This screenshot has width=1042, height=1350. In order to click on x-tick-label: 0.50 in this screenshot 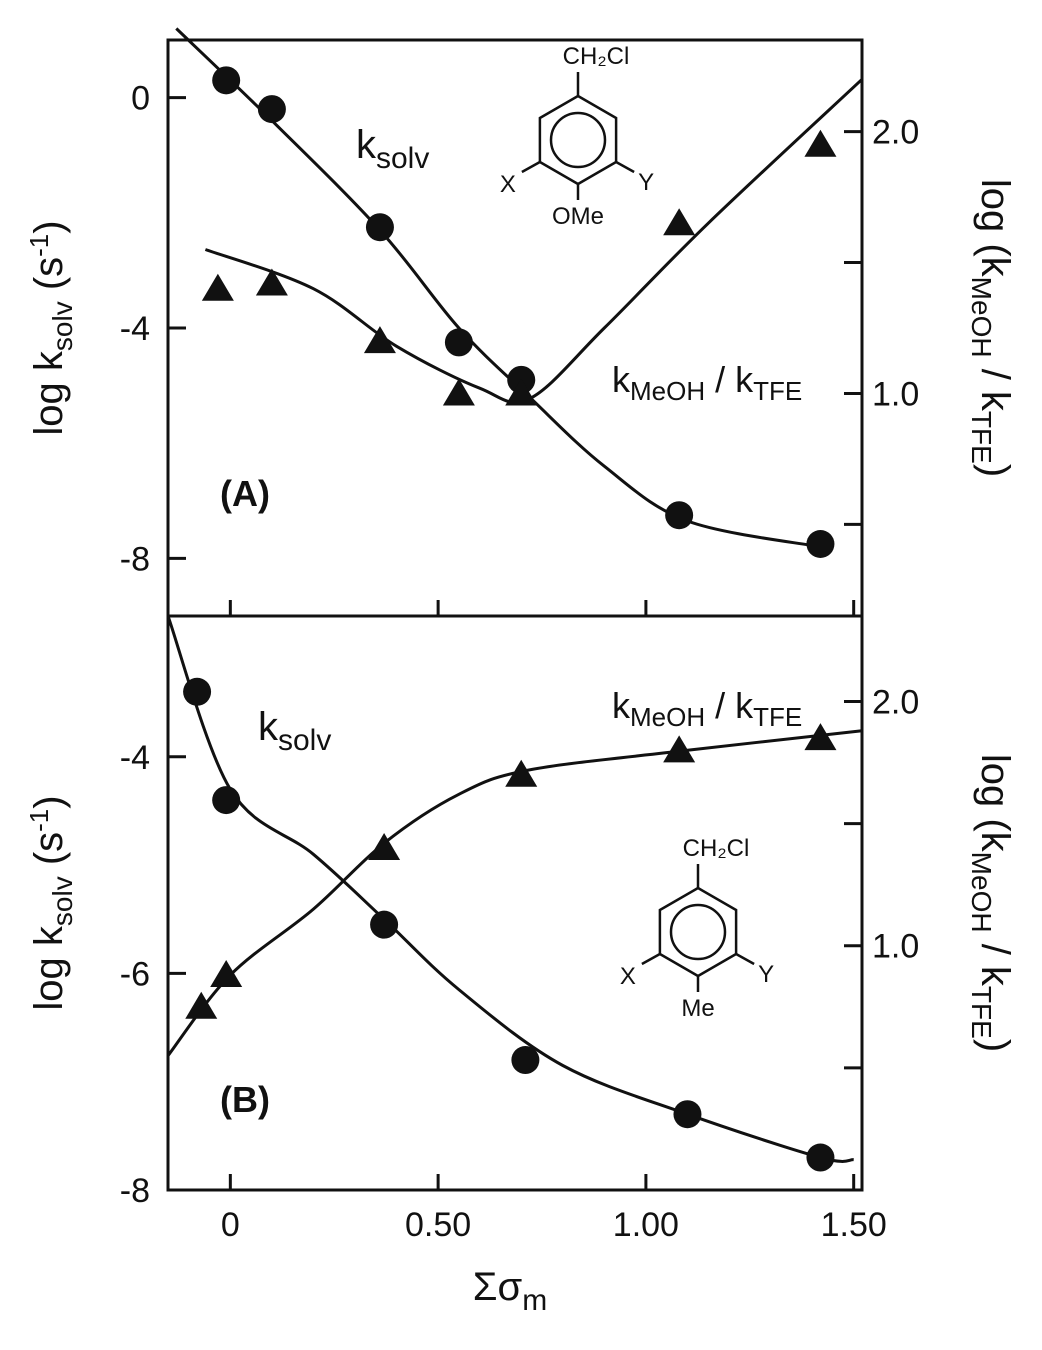, I will do `click(438, 1225)`.